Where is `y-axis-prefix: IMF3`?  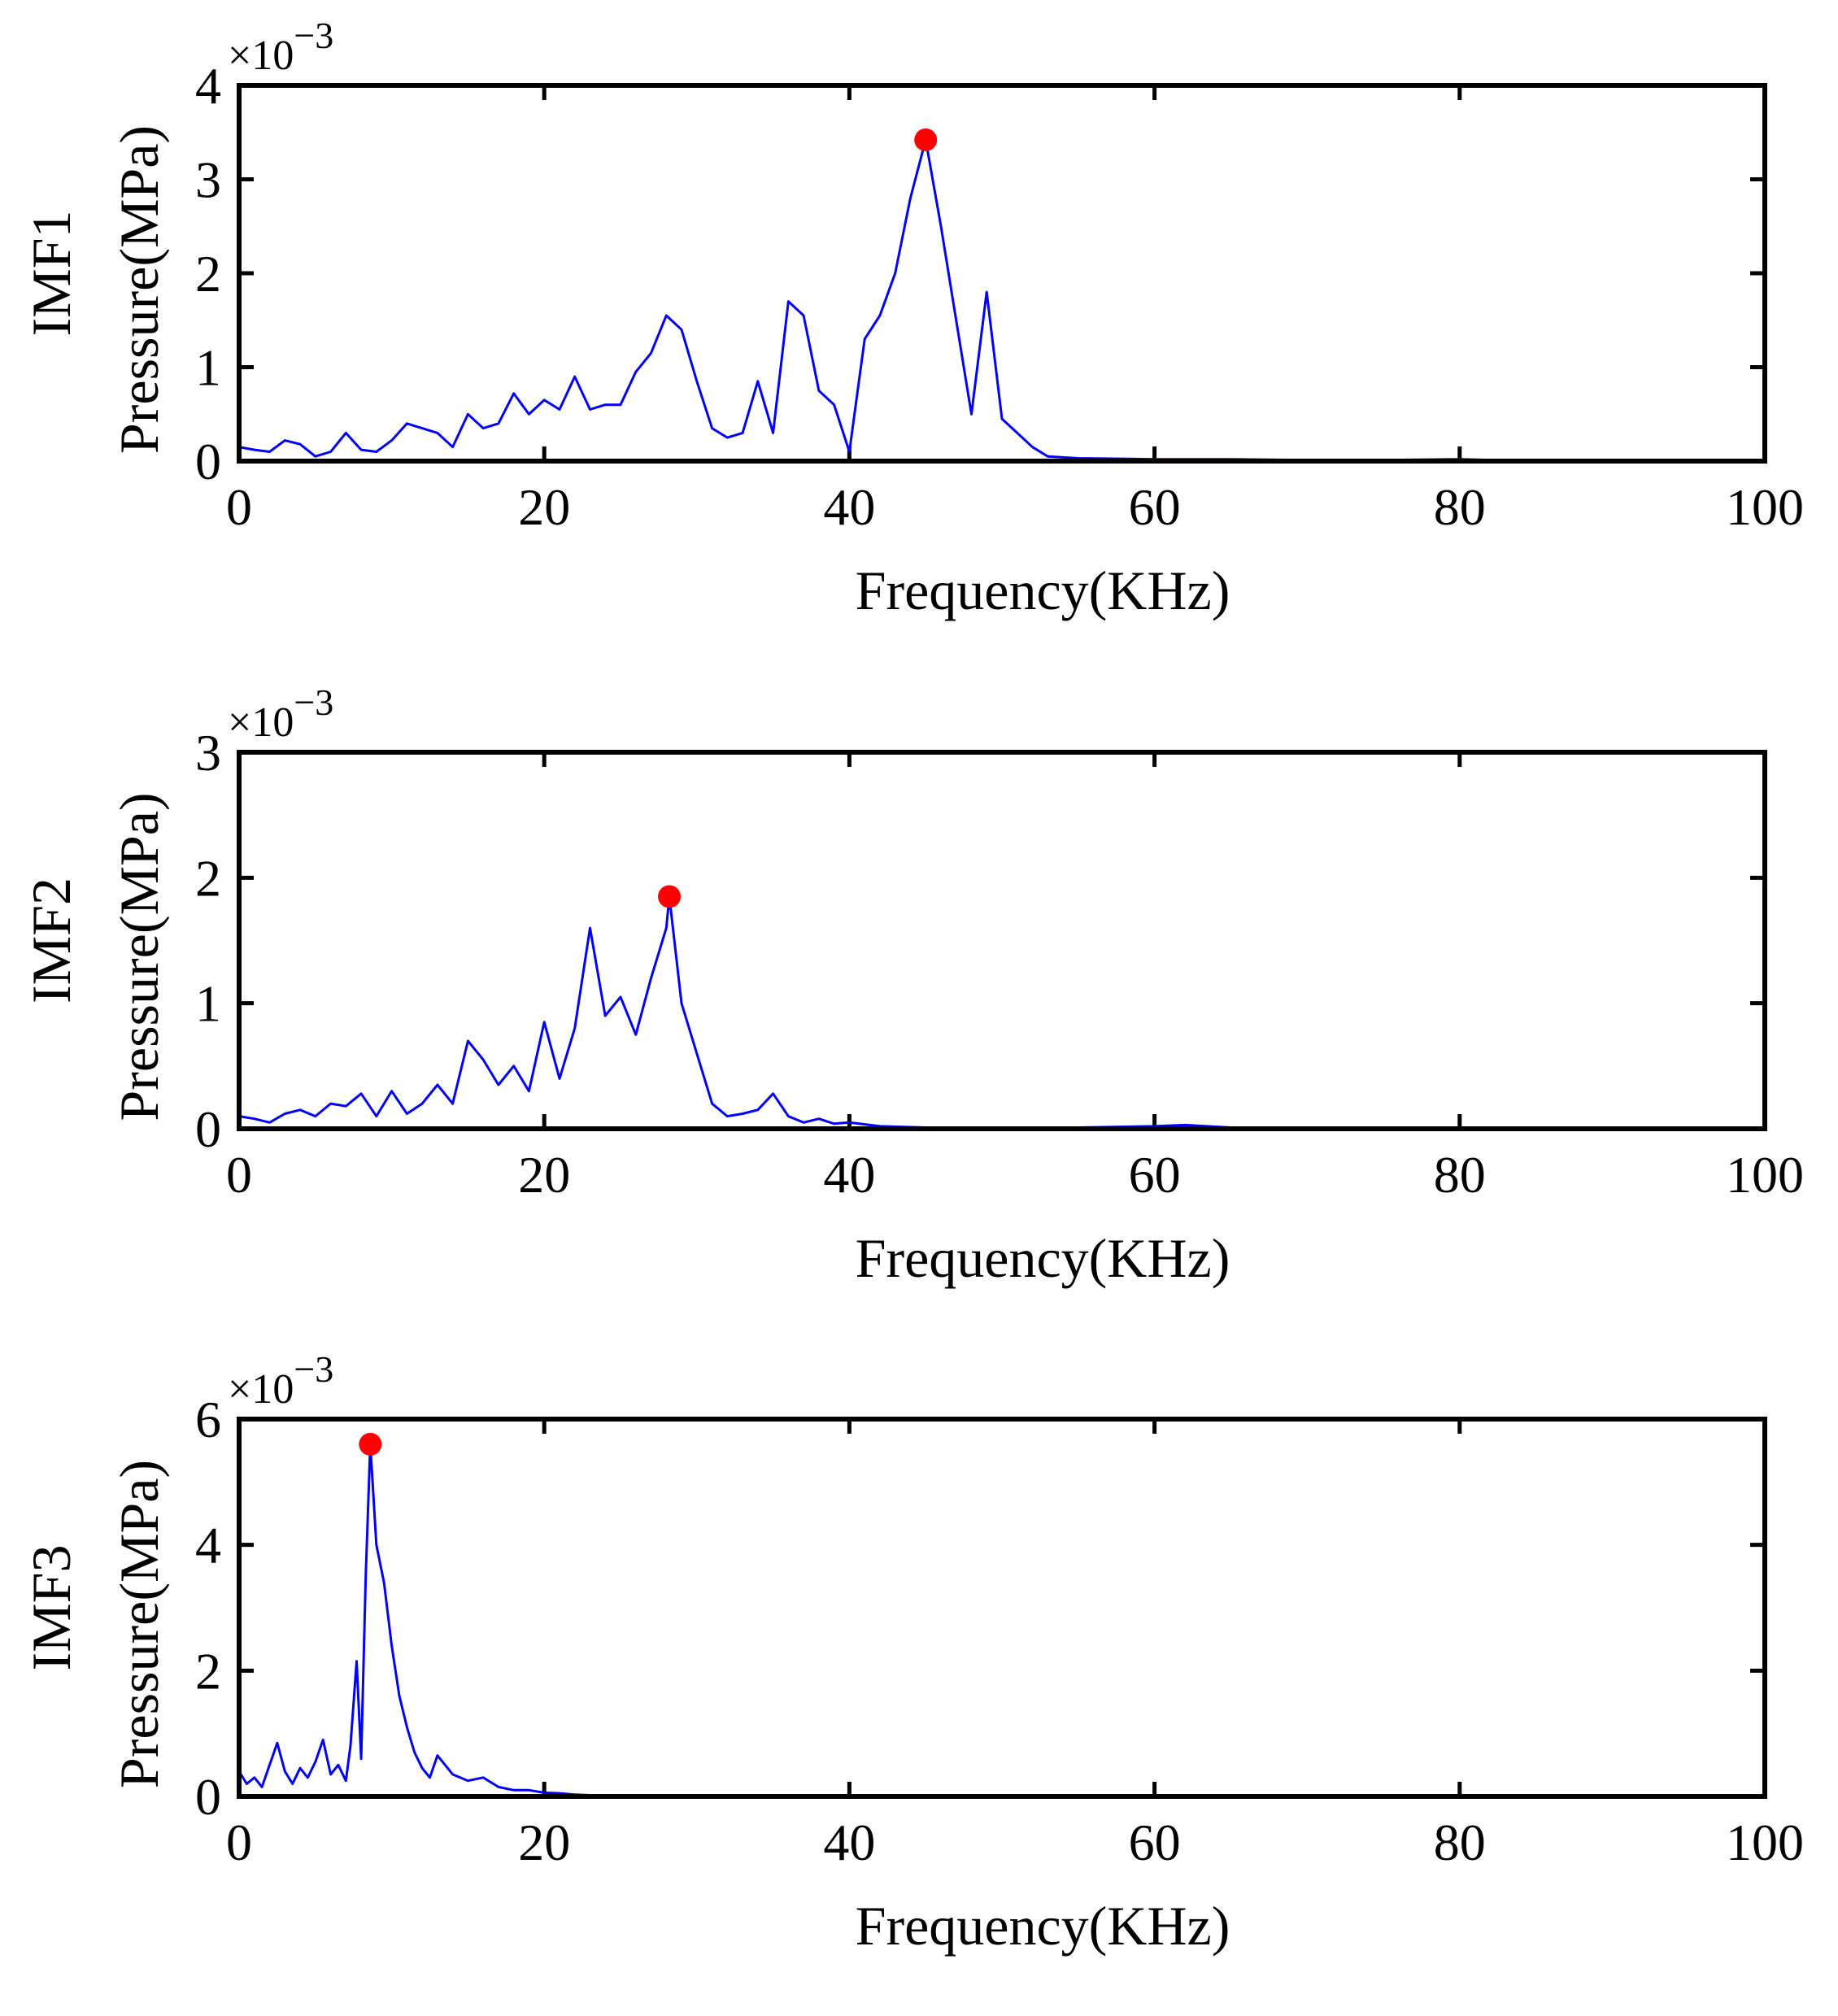
y-axis-prefix: IMF3 is located at coordinates (51, 1608).